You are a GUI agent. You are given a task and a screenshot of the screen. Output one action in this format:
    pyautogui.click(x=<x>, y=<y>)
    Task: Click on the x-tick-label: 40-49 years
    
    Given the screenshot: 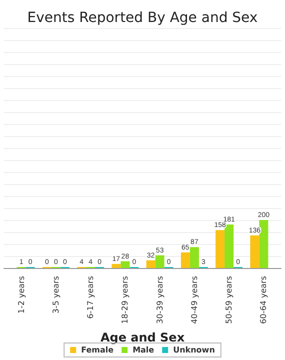 What is the action you would take?
    pyautogui.click(x=194, y=300)
    